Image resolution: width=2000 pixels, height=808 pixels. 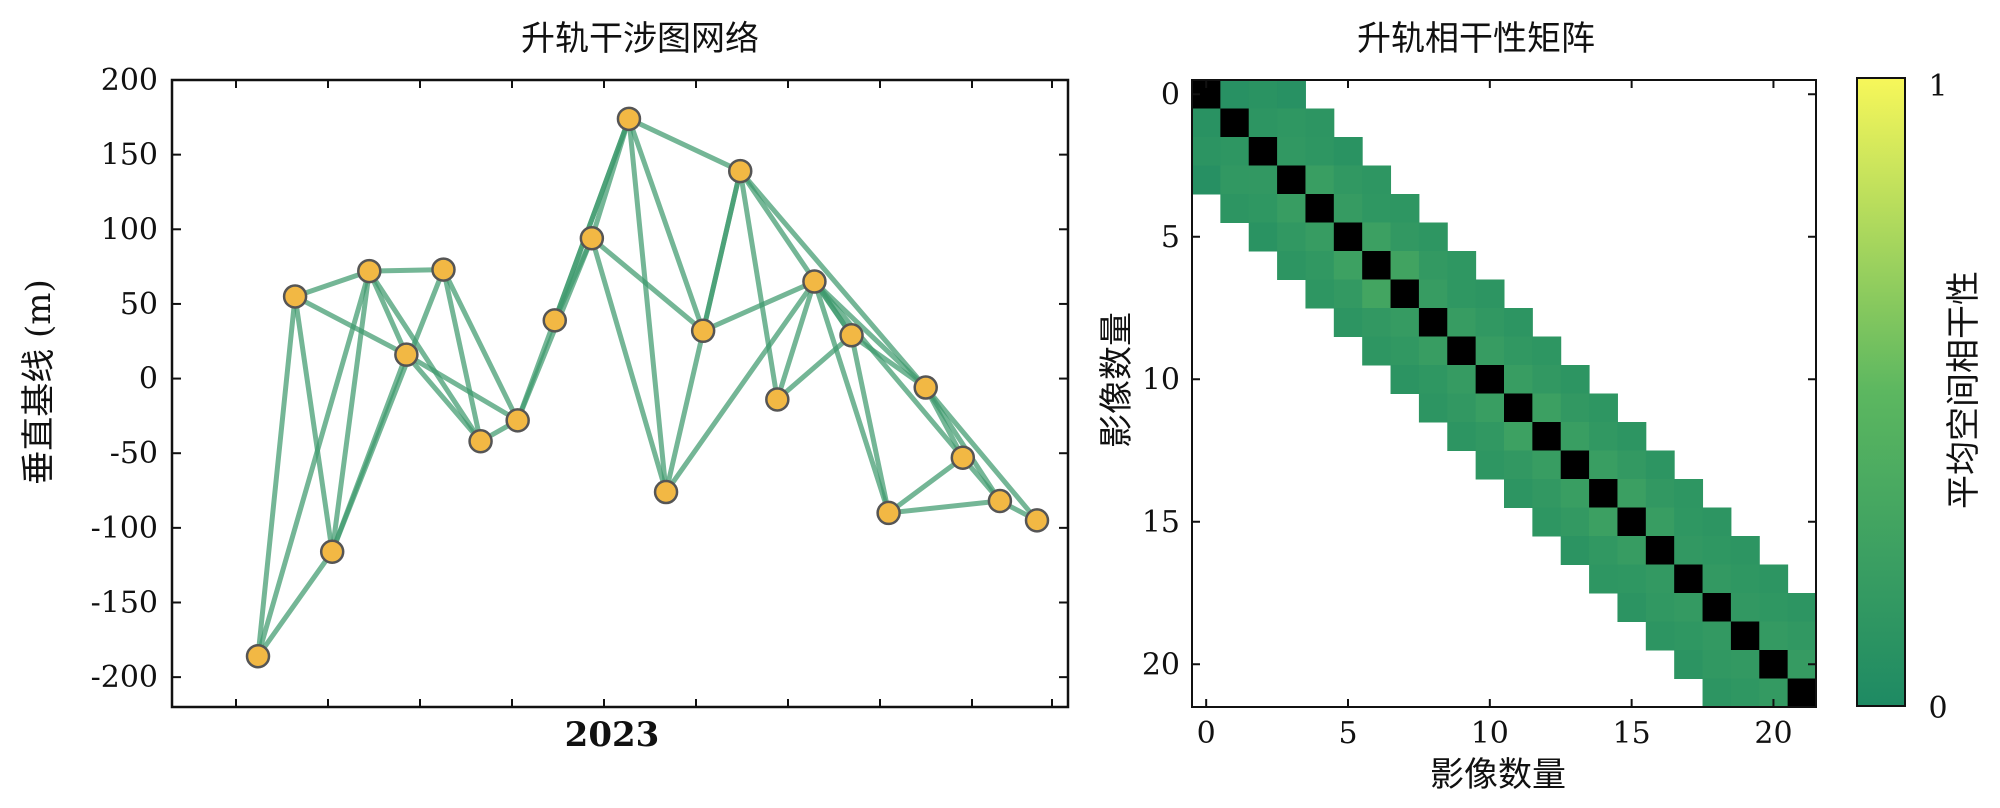 I want to click on y-tick-label: 20, so click(x=1161, y=664).